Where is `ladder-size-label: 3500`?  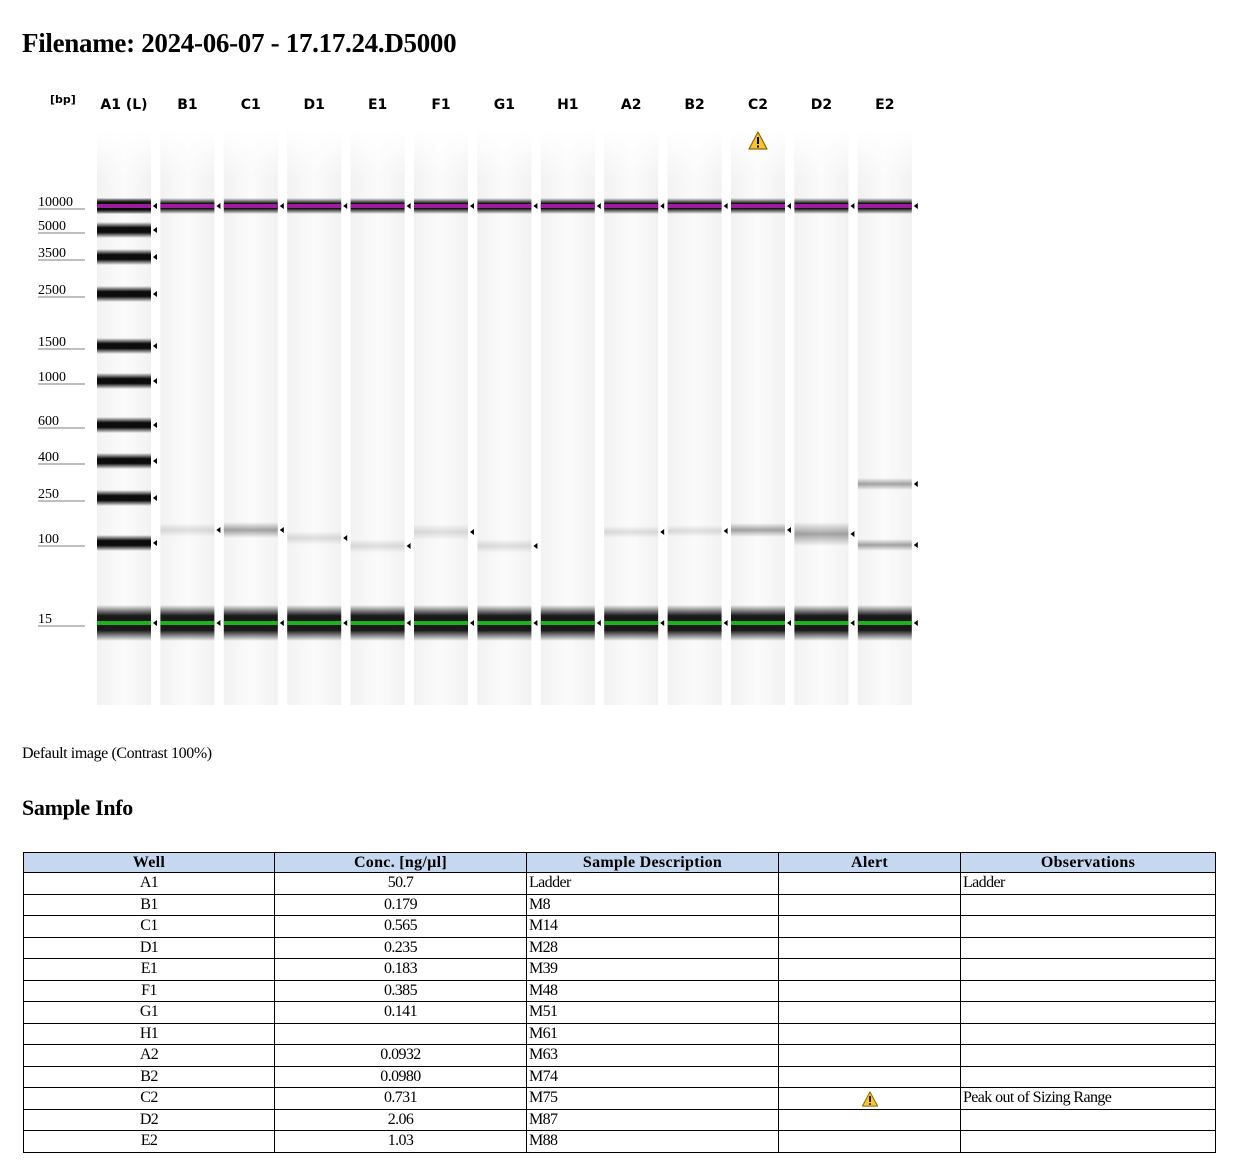 ladder-size-label: 3500 is located at coordinates (52, 253).